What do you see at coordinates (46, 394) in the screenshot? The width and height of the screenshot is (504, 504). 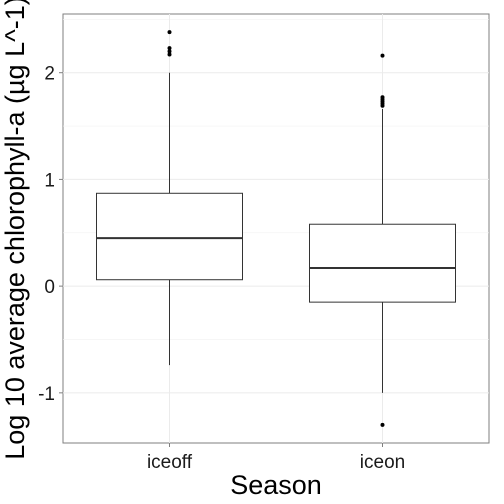 I see `y-tick-label: -1` at bounding box center [46, 394].